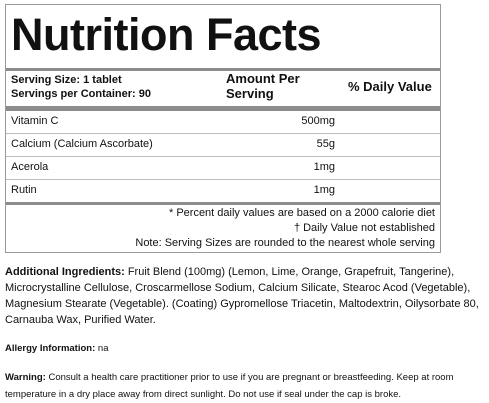 Image resolution: width=489 pixels, height=403 pixels. Describe the element at coordinates (35, 121) in the screenshot. I see `nutrient-name: Vitamin C` at that location.